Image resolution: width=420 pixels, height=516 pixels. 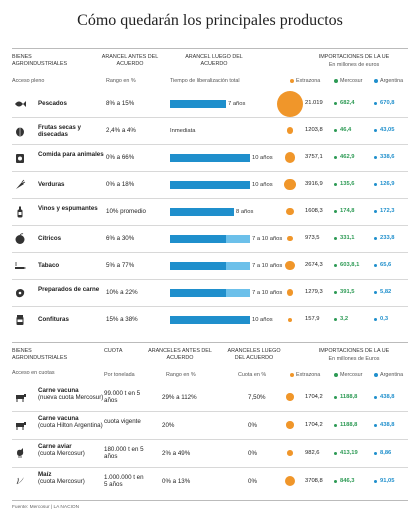 What do you see at coordinates (120, 238) in the screenshot?
I see `tariff-range: 6% a 30%` at bounding box center [120, 238].